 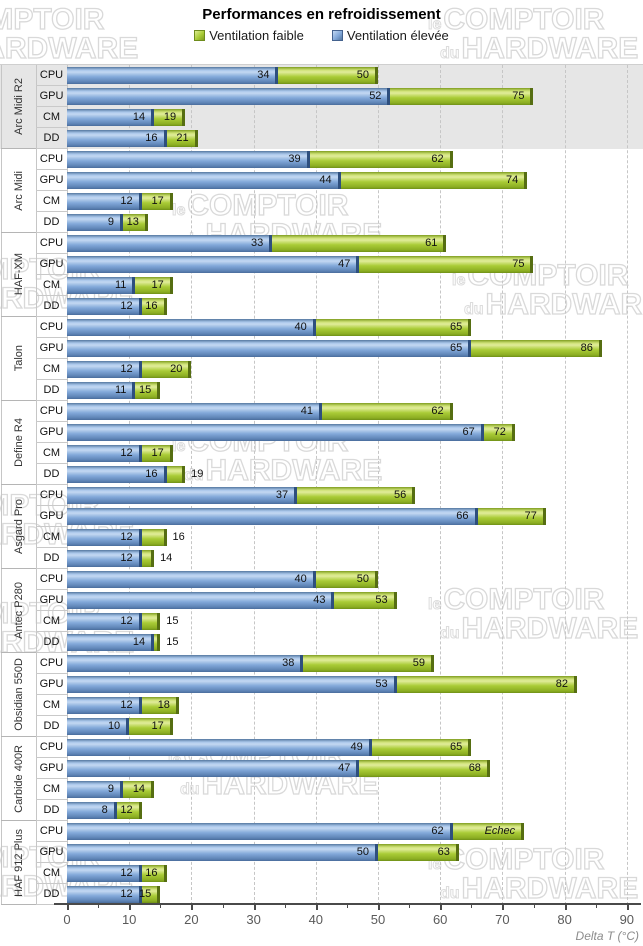 I want to click on x-axis-line, so click(x=347, y=904).